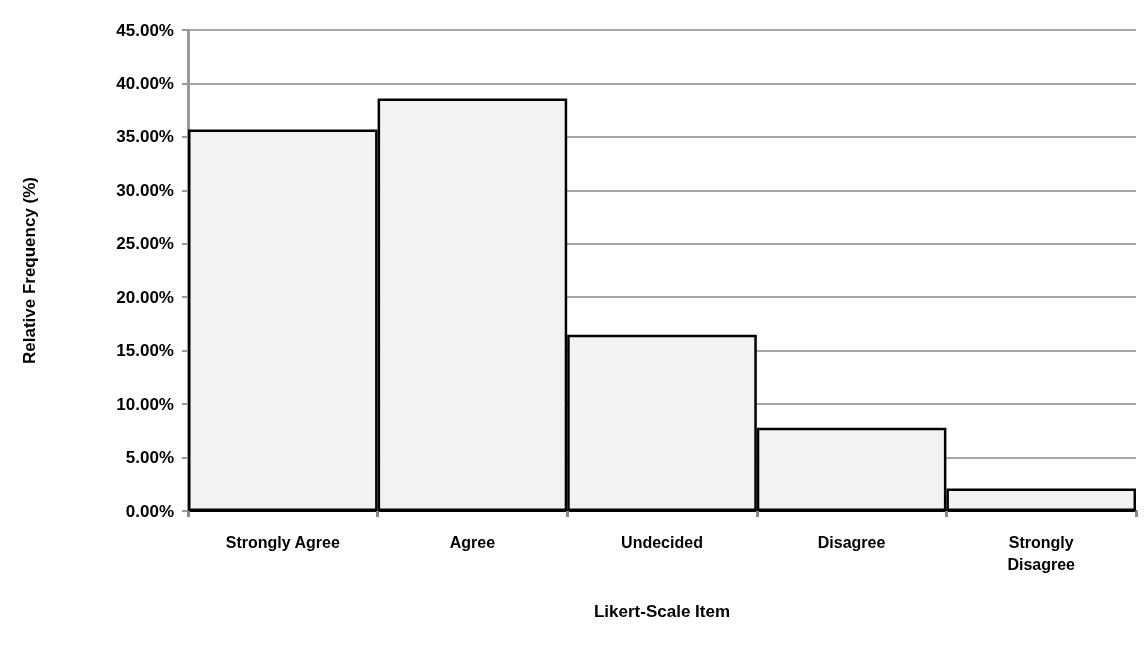 Image resolution: width=1148 pixels, height=651 pixels. Describe the element at coordinates (1041, 553) in the screenshot. I see `x-tick-label: Strongly Disagree` at that location.